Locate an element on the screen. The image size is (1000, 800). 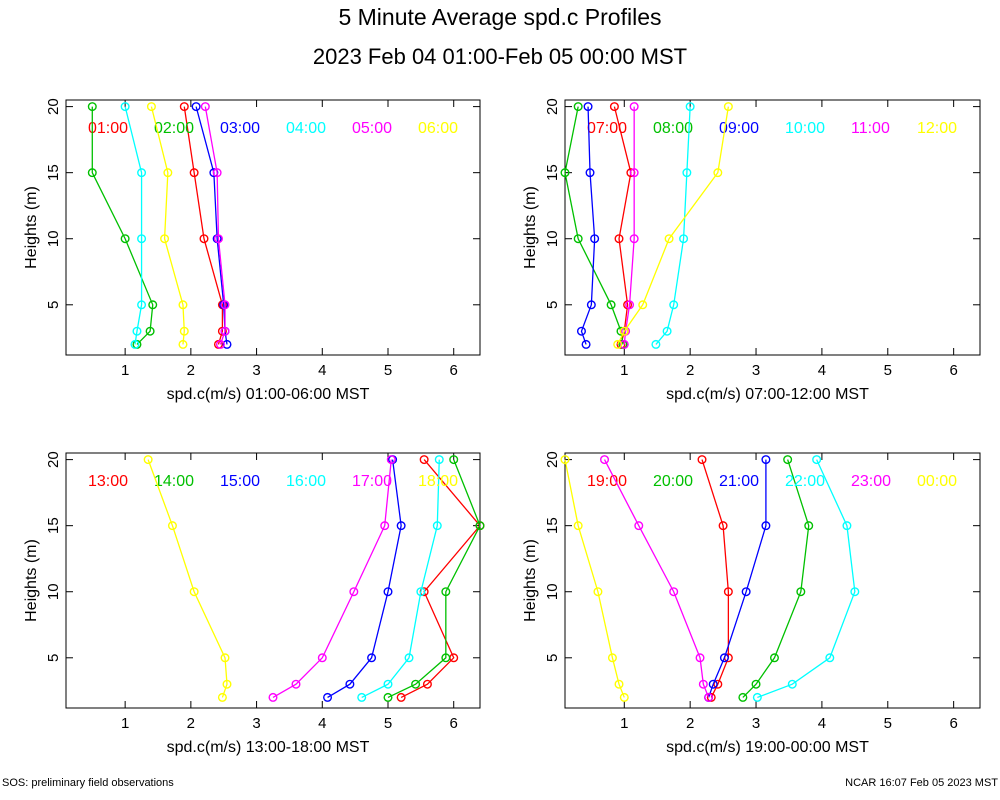
legend-entry: 17:00 is located at coordinates (372, 481).